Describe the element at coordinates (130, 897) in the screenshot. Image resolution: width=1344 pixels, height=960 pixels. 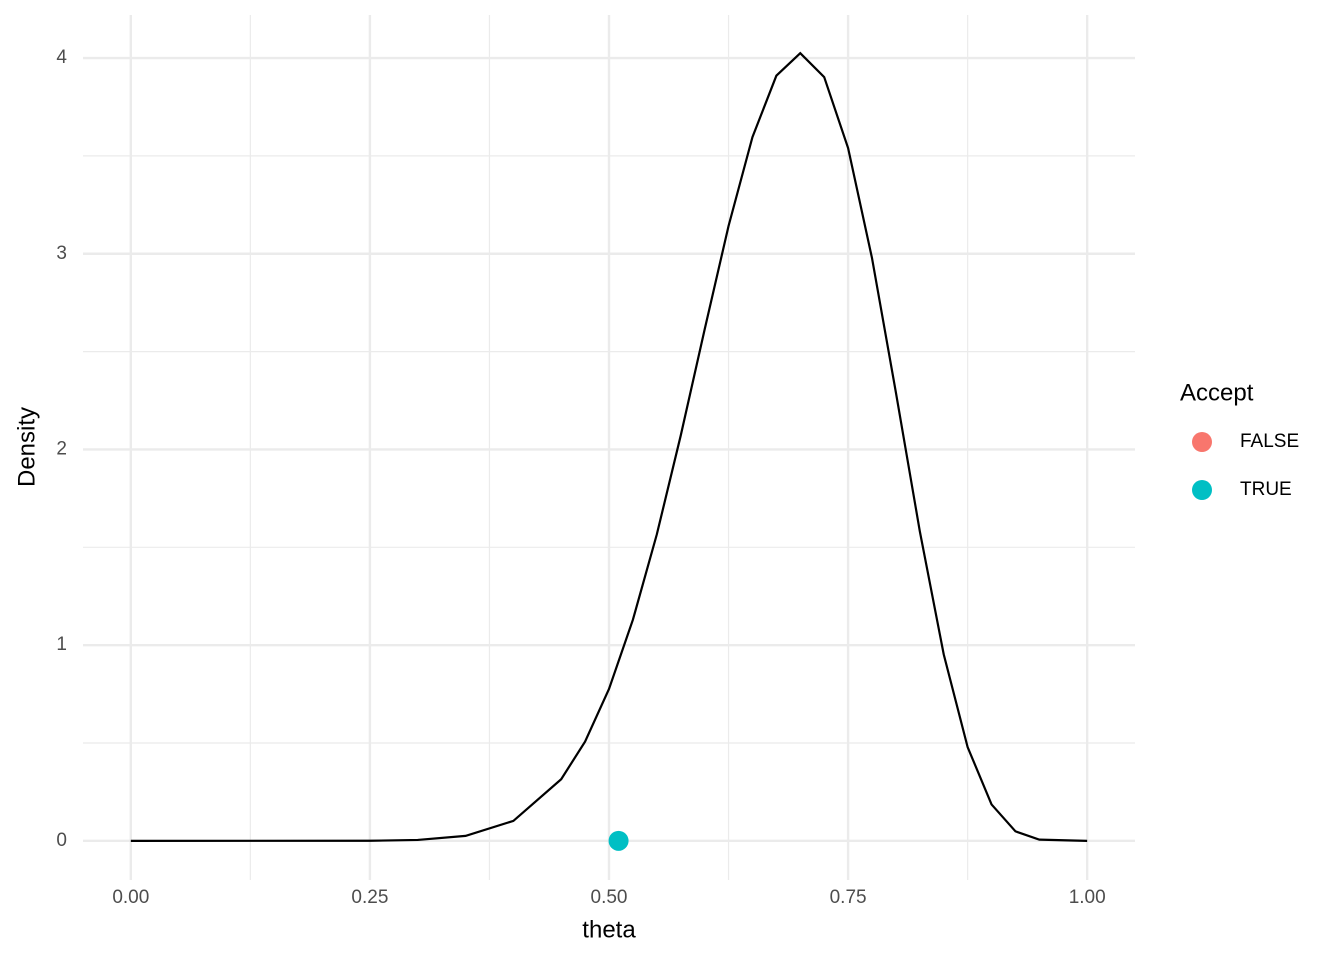
I see `x-tick-label: 0.00` at that location.